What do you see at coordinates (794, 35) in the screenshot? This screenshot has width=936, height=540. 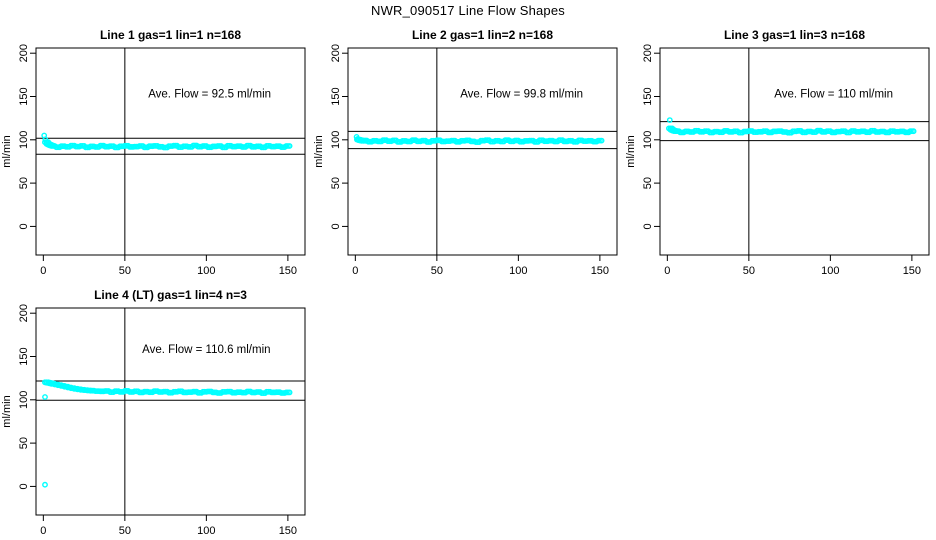 I see `subplot-line-3-title: Line 3 gas=1 lin=3 n=168` at bounding box center [794, 35].